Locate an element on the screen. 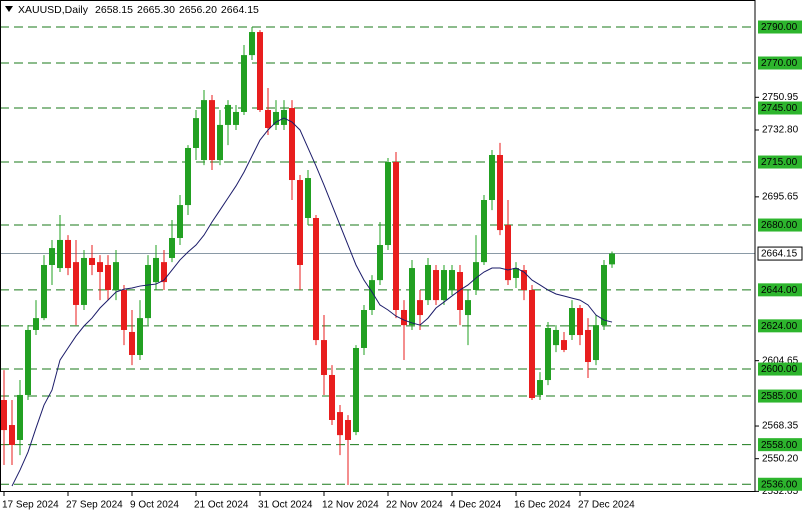 Image resolution: width=805 pixels, height=522 pixels. x-tick-label: 31 Oct 2024 is located at coordinates (285, 505).